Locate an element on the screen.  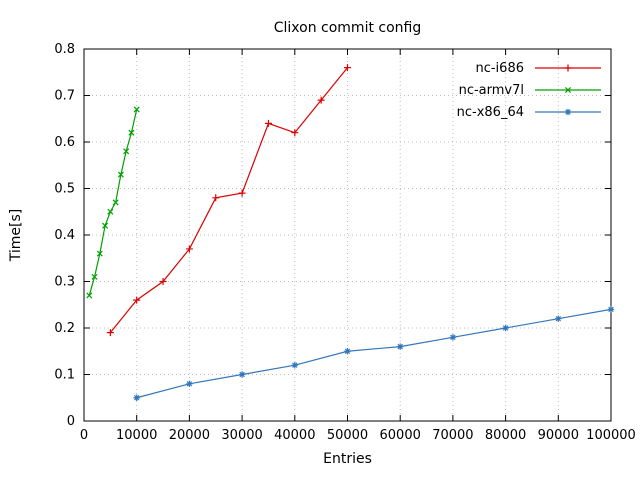
x-tick-label: 90000 is located at coordinates (558, 435).